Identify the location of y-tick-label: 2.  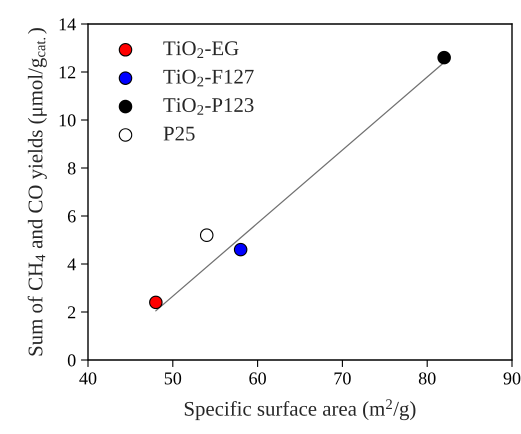
(72, 312).